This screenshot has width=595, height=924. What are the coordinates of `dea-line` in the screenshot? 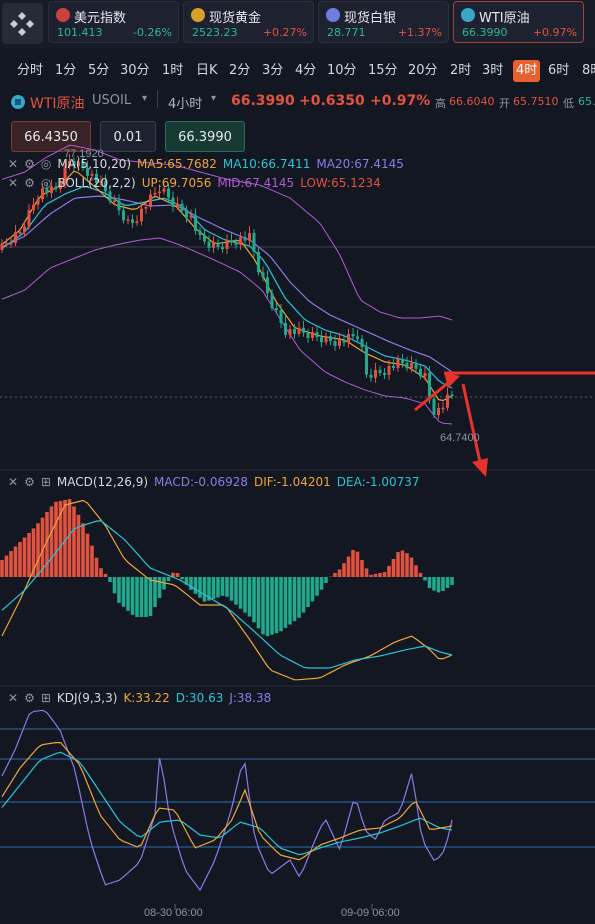 It's located at (227, 594).